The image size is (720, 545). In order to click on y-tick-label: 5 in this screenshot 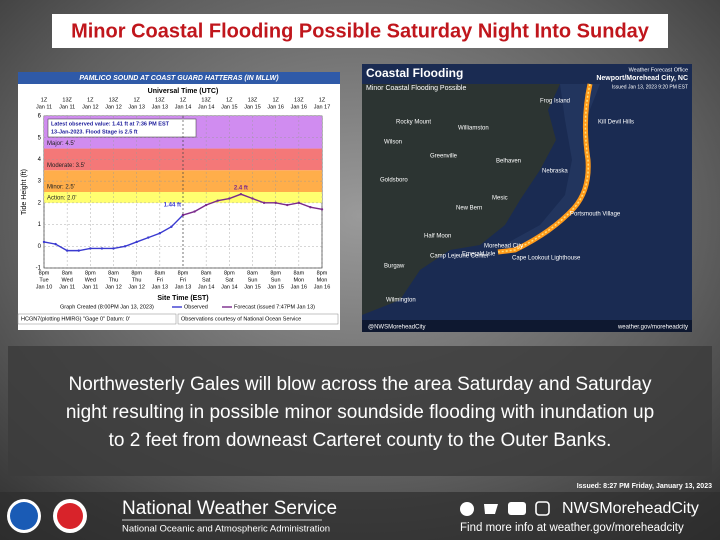, I will do `click(40, 138)`.